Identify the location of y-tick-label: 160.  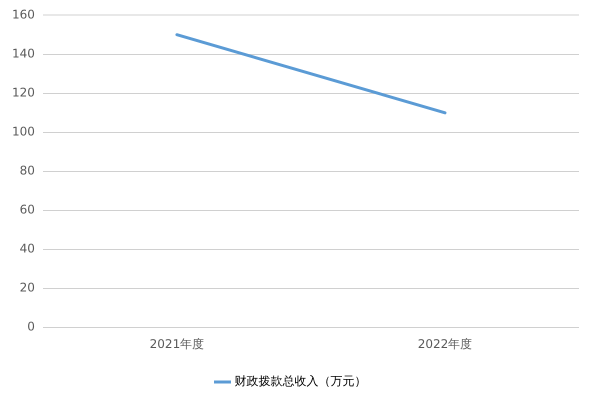
(23, 14).